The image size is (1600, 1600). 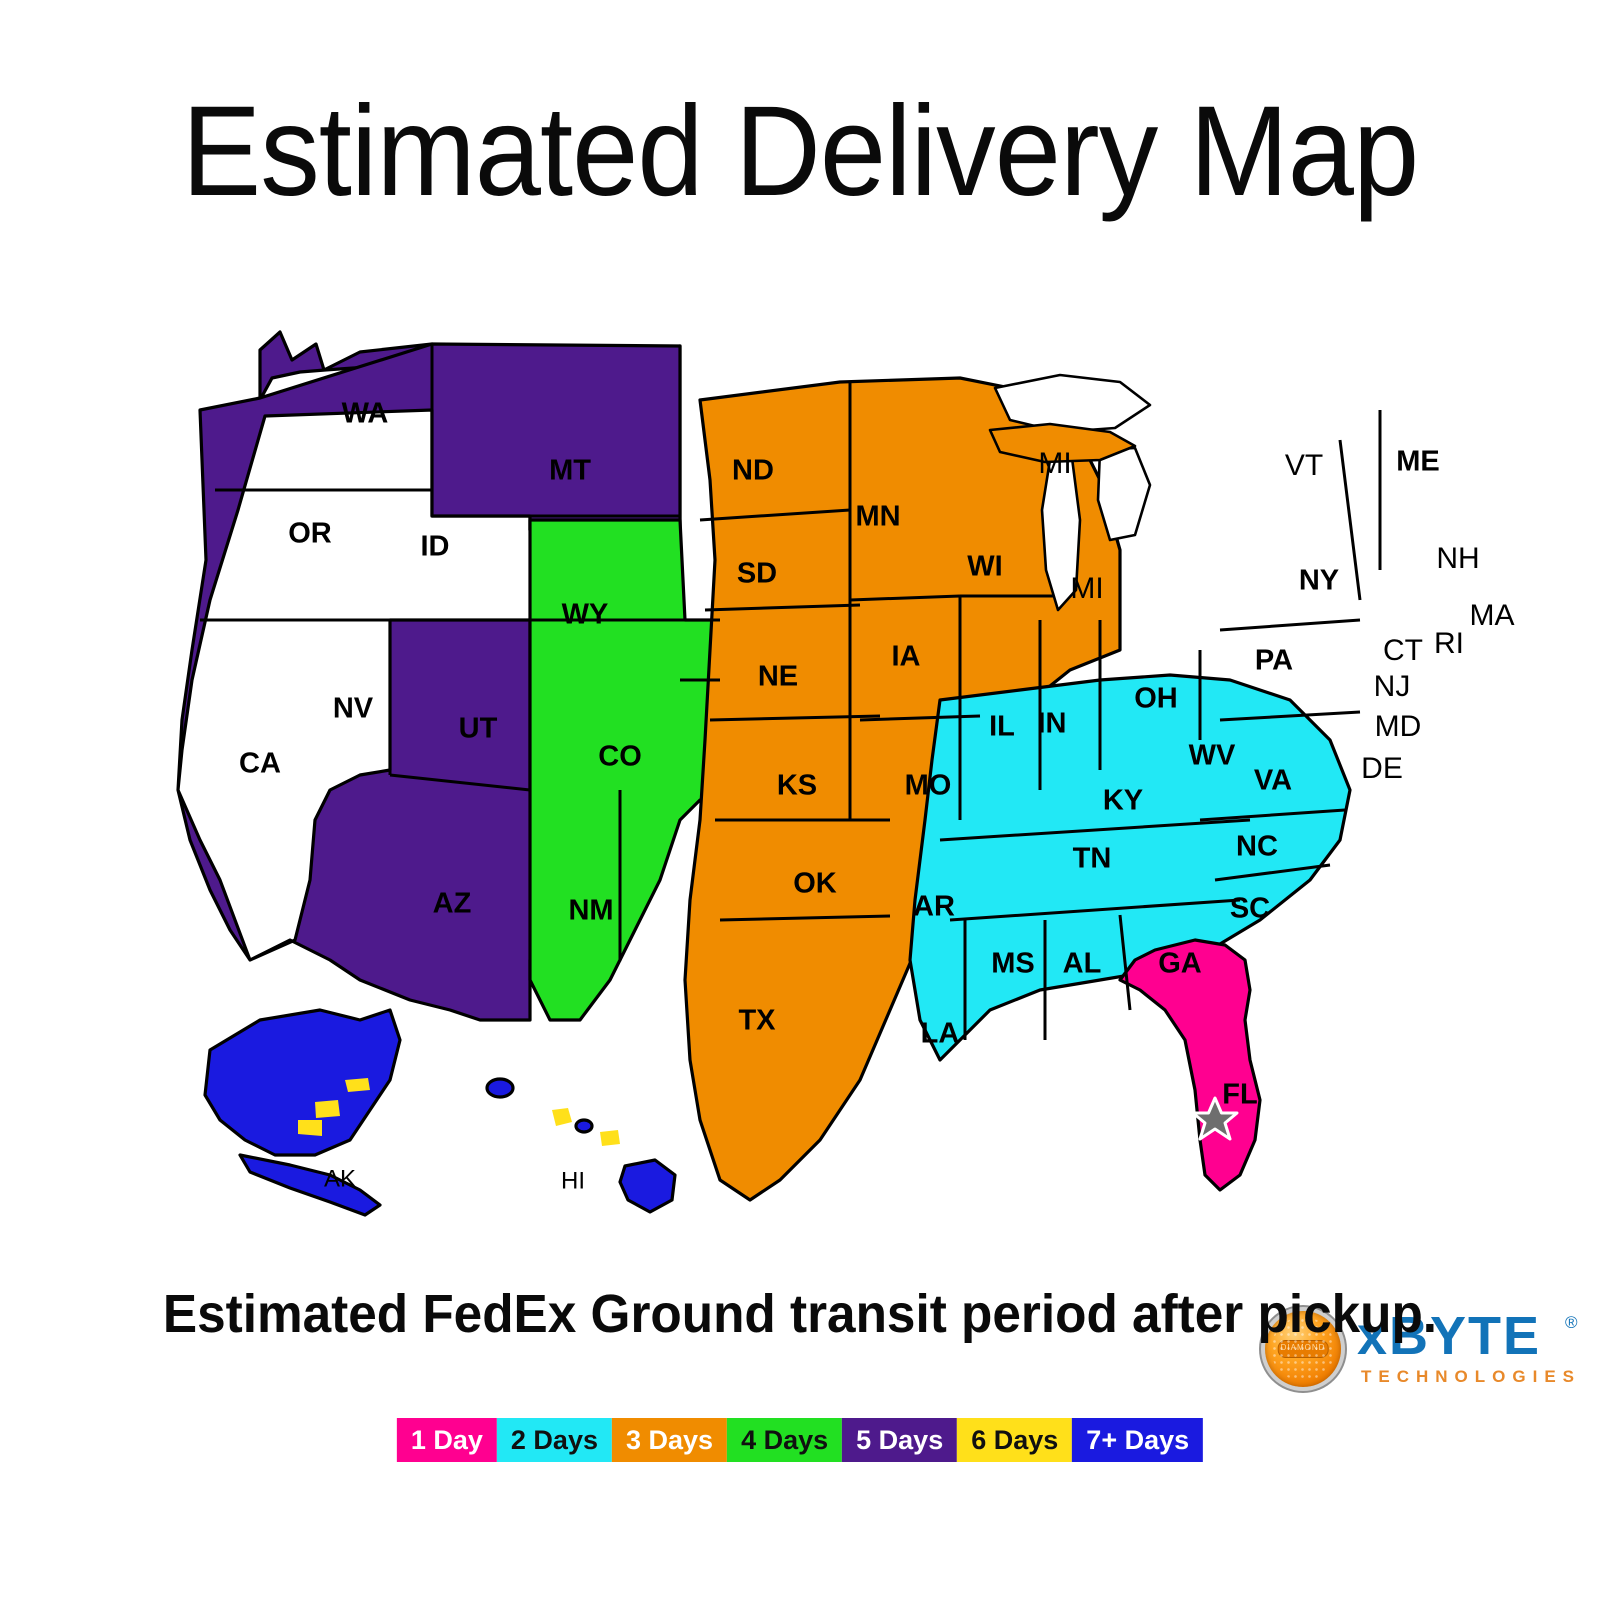 I want to click on state-label-wv: WV, so click(x=1212, y=756).